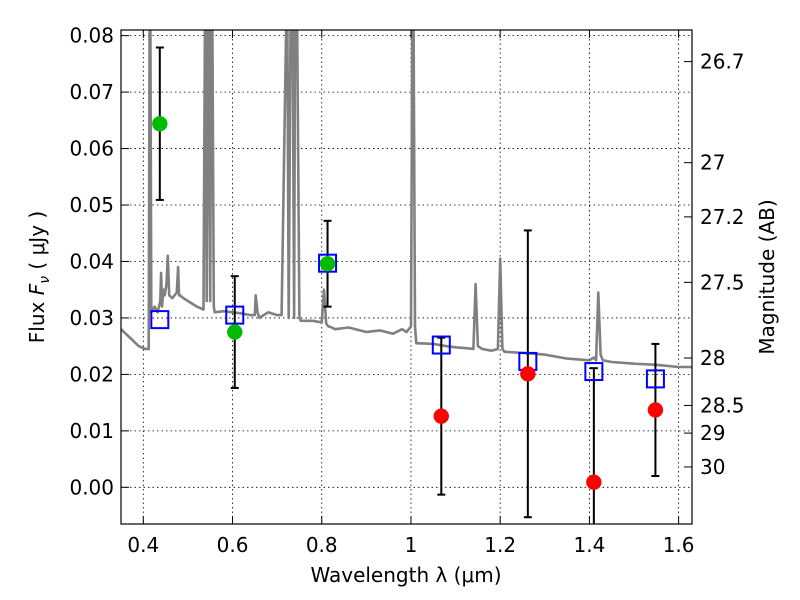 Image resolution: width=800 pixels, height=600 pixels. Describe the element at coordinates (39, 277) in the screenshot. I see `y-axis-label: Flux Fν ( μJy )` at that location.